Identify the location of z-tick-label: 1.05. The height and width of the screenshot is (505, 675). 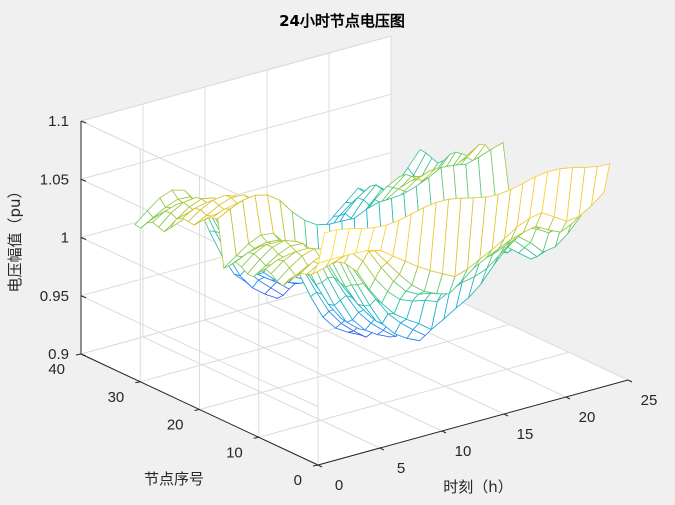
(54, 179).